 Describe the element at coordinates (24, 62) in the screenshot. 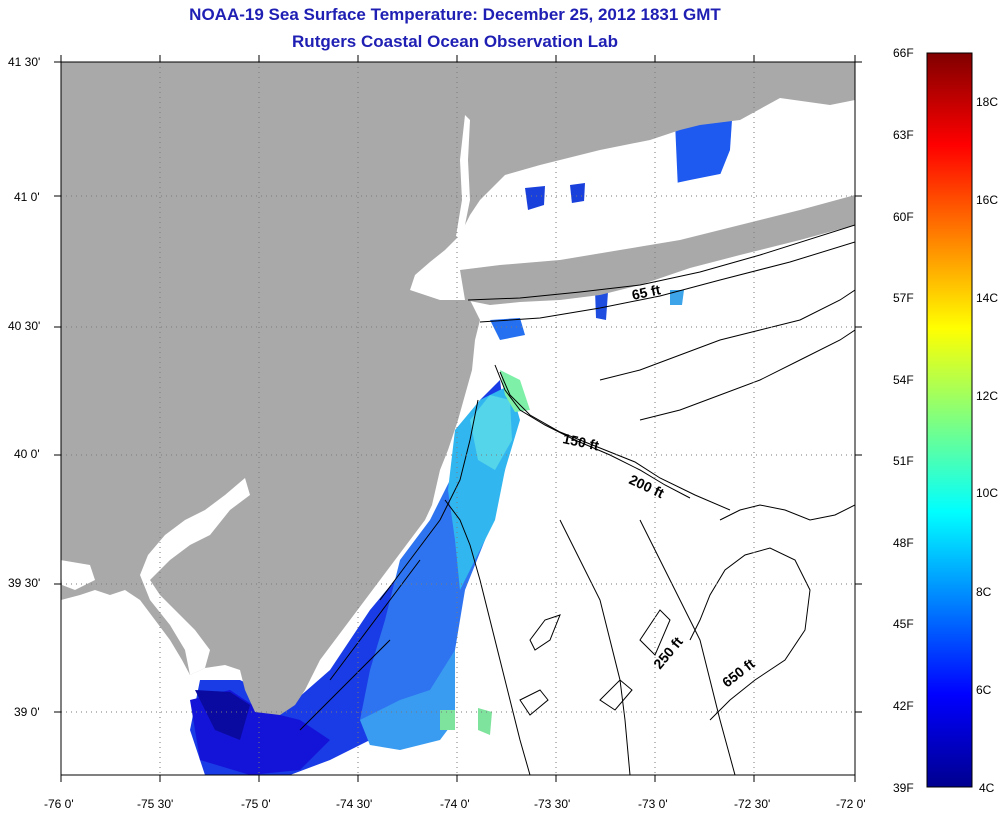

I see `lat-tick-0: 41 30'` at that location.